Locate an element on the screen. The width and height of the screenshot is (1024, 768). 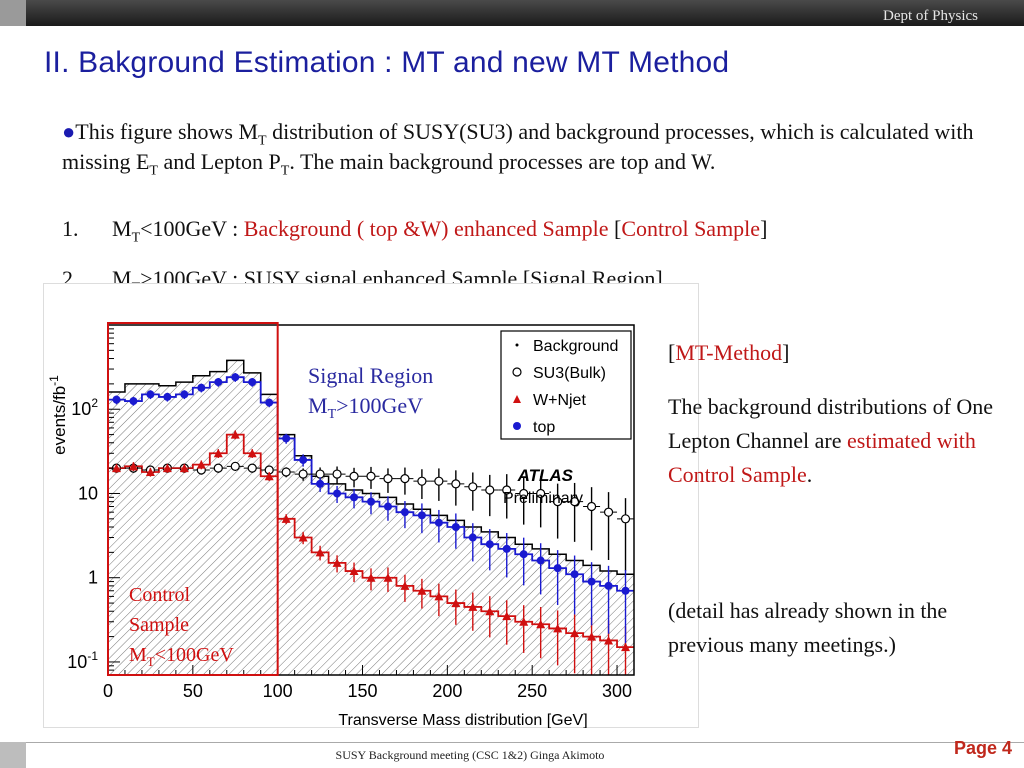
x-tick-label: 250 is located at coordinates (532, 691).